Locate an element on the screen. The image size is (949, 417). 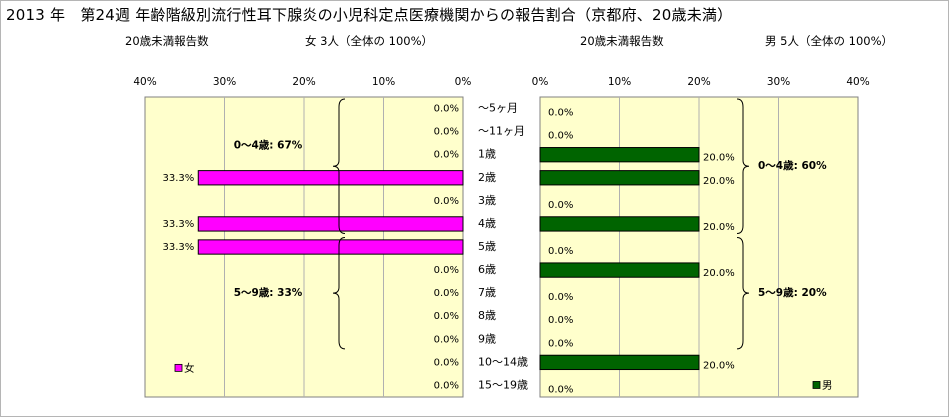
female-legend-label: 女 is located at coordinates (189, 367).